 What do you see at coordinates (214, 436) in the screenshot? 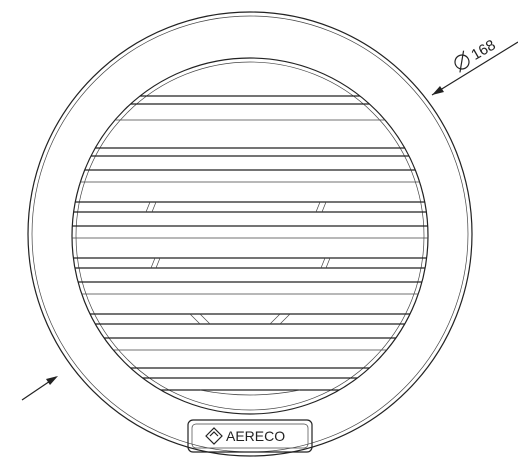
I see `logo-icon` at bounding box center [214, 436].